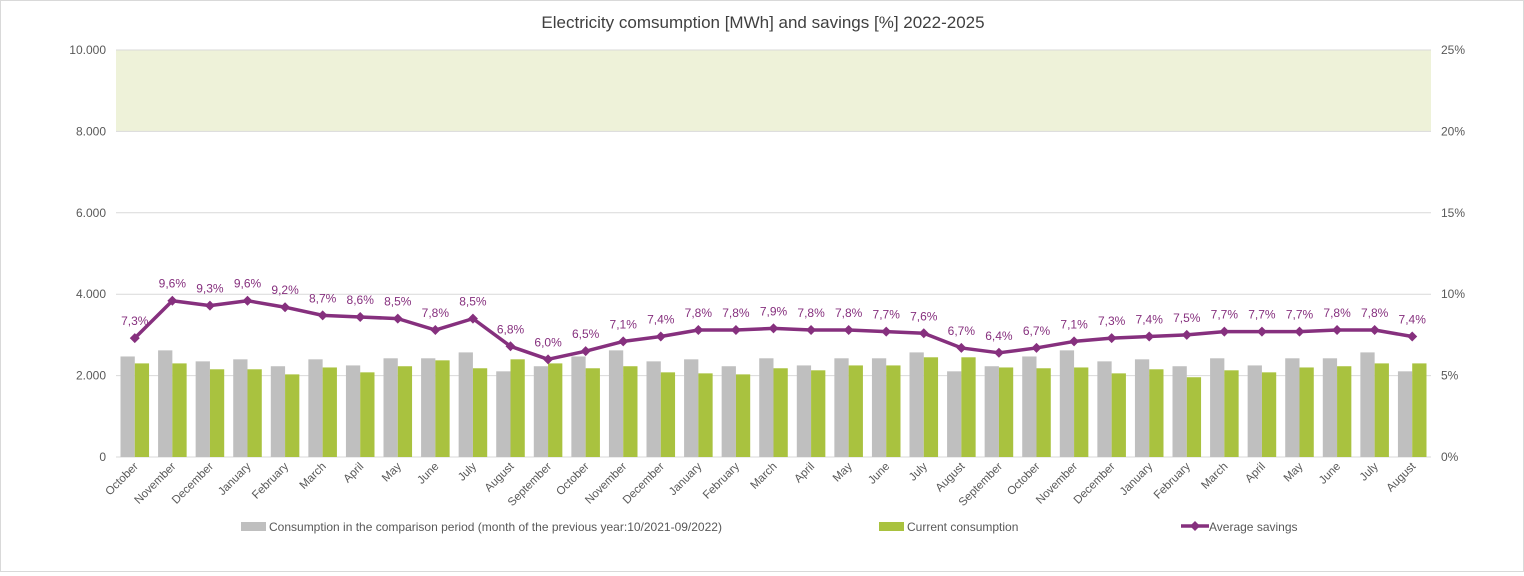 The image size is (1524, 576). I want to click on savings-data-label: 6,0%, so click(548, 342).